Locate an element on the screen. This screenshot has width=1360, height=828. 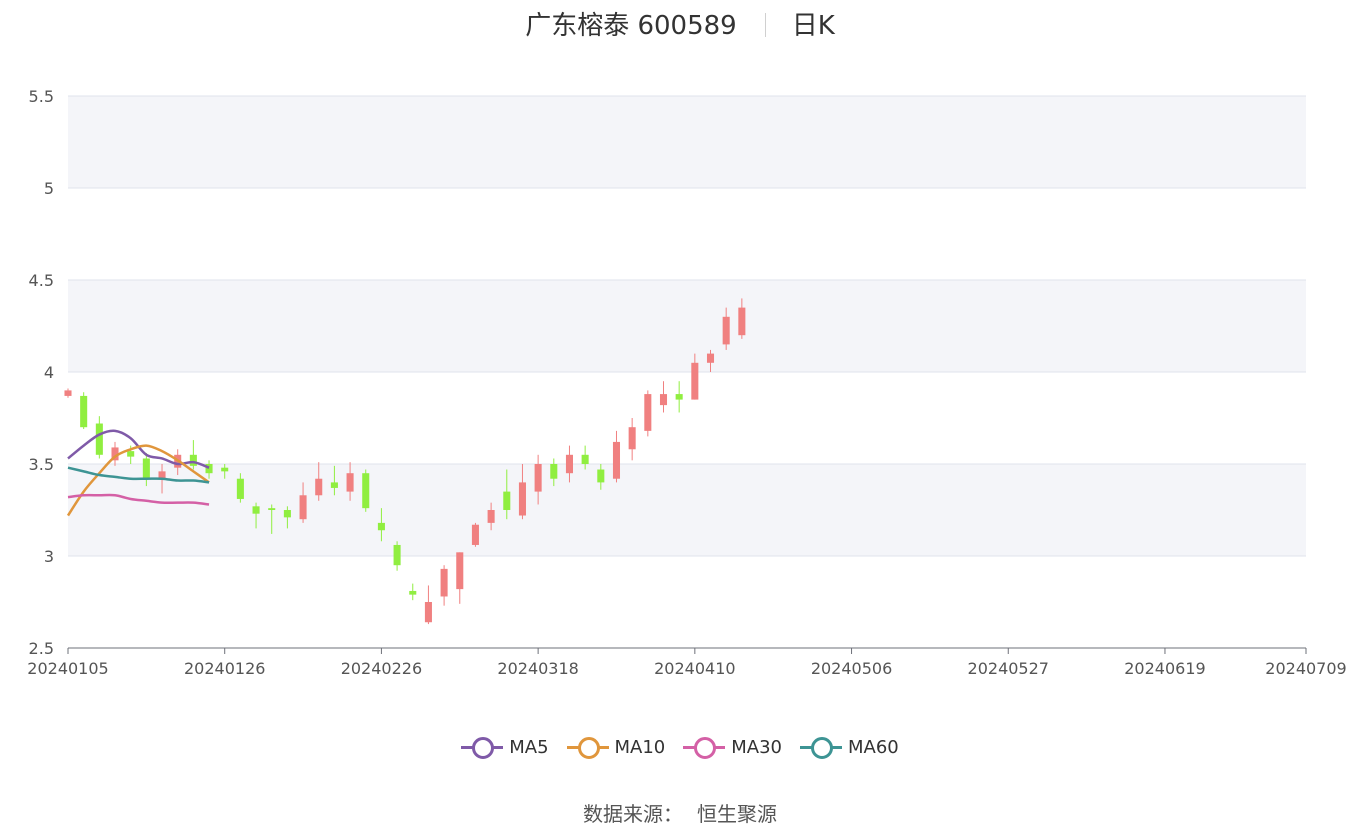
data-source: 数据来源： 恒生聚源 is located at coordinates (680, 812).